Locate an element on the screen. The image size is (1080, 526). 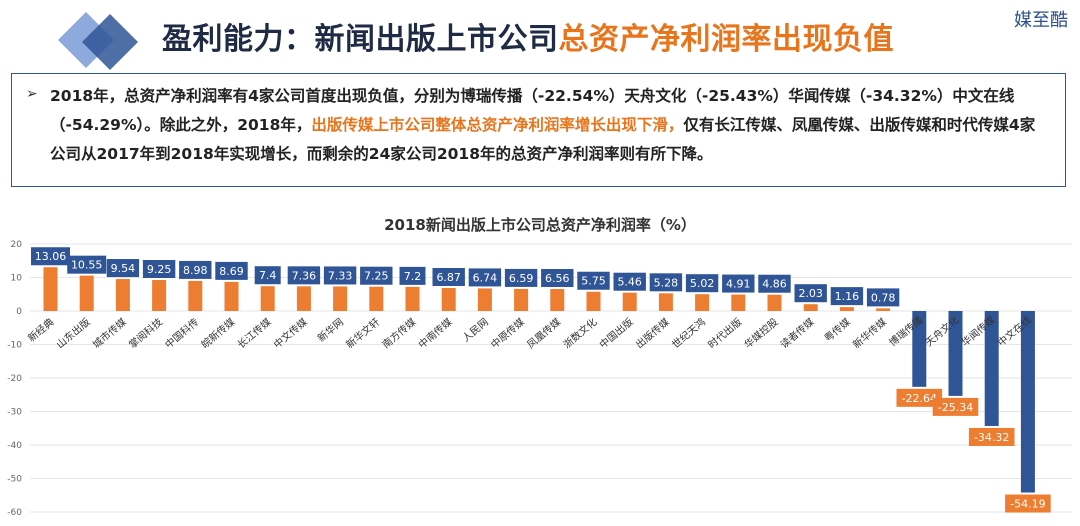
data-label: 6.74 is located at coordinates (485, 277).